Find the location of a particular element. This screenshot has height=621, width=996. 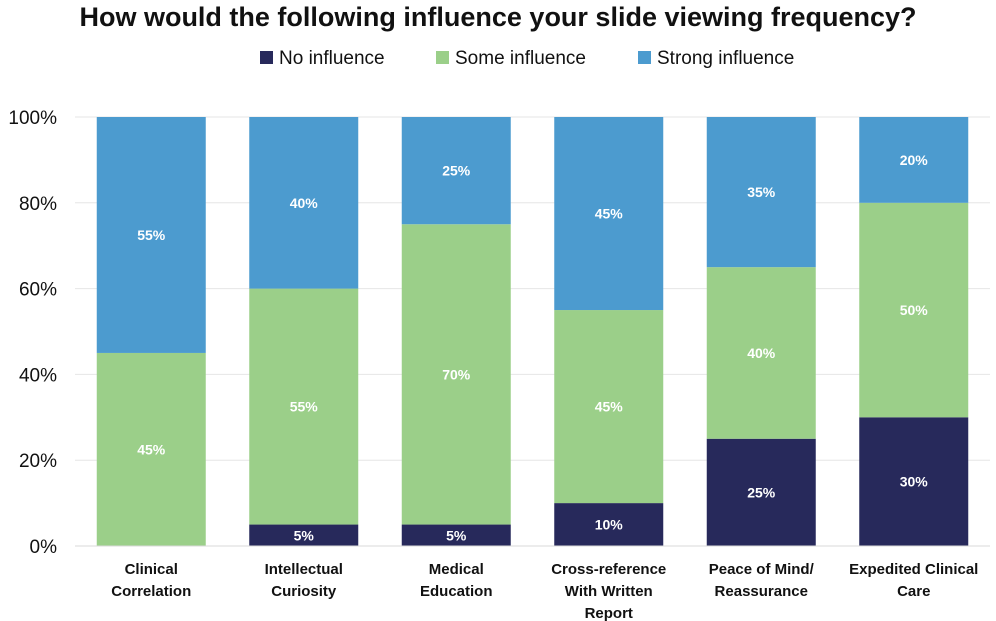

data-label-some-influence: 70% is located at coordinates (456, 374).